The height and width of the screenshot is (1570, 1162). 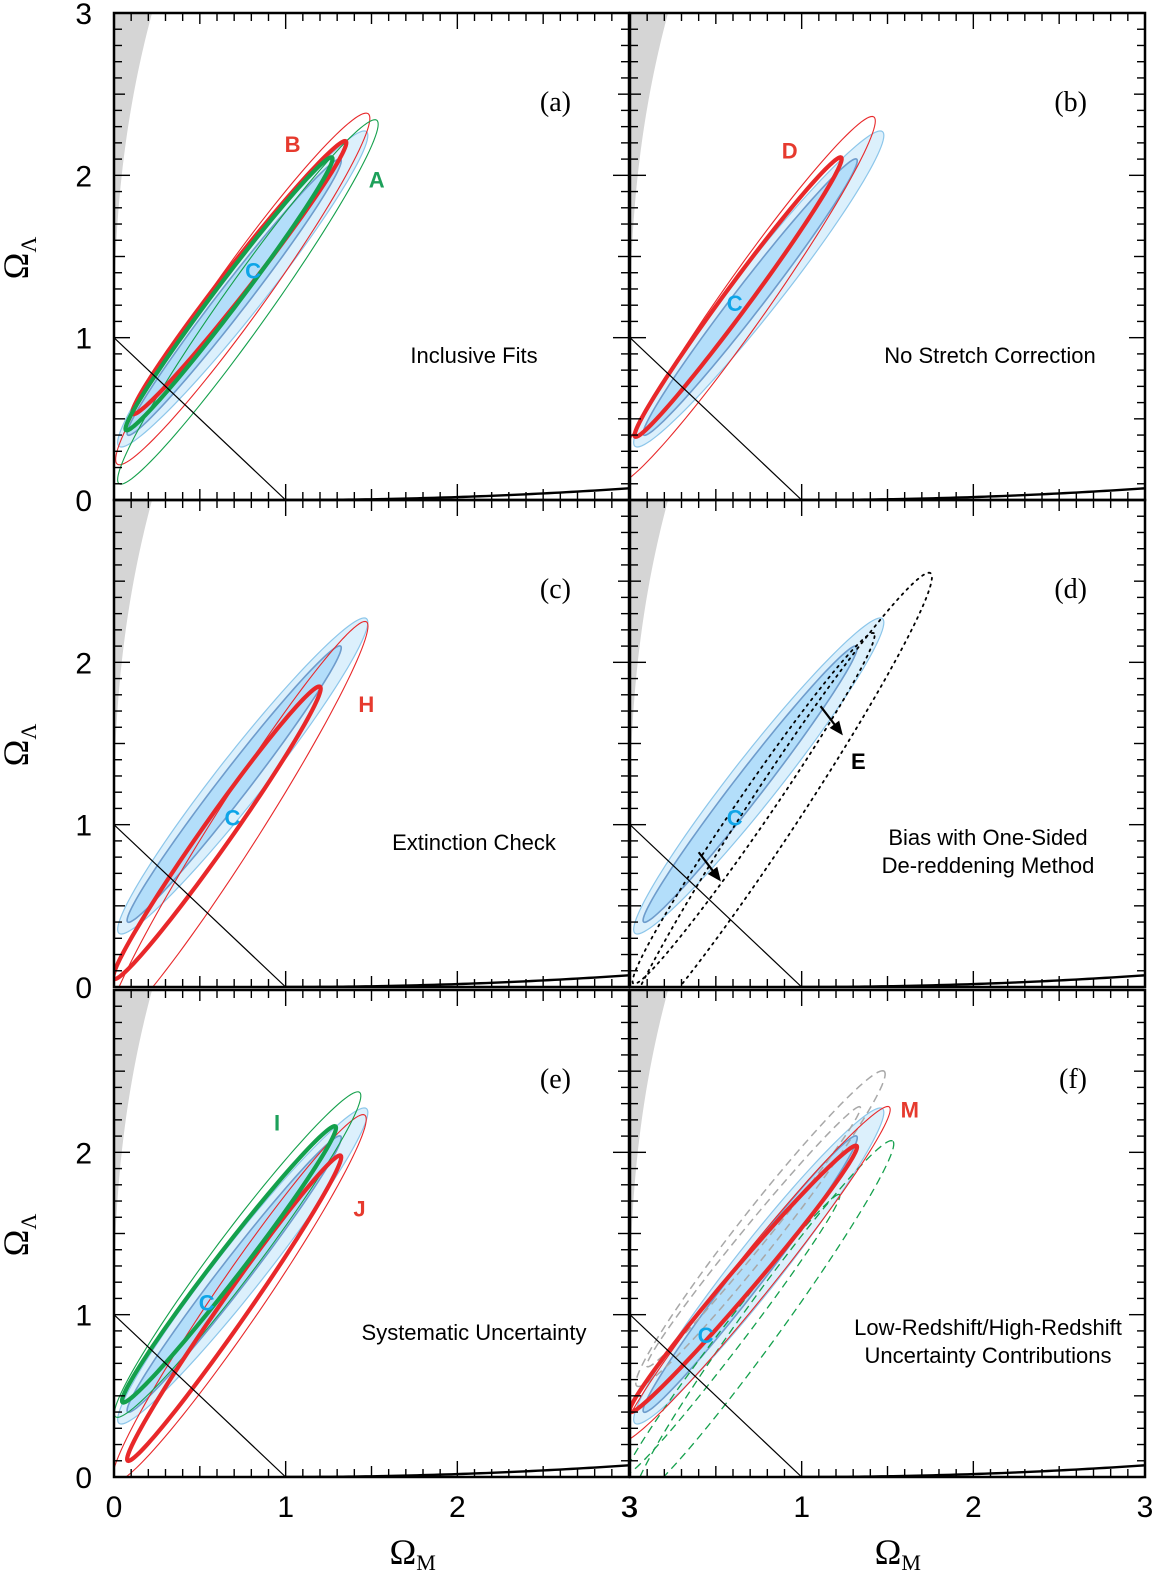 What do you see at coordinates (371, 256) in the screenshot?
I see `panel-a: B A C (a) Inclusive Fits` at bounding box center [371, 256].